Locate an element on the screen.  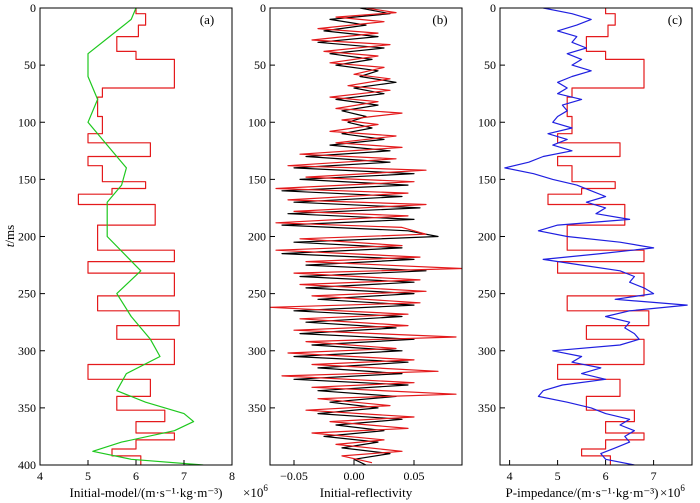
panel-c-x-multiplier-base: ×10 is located at coordinates (670, 492).